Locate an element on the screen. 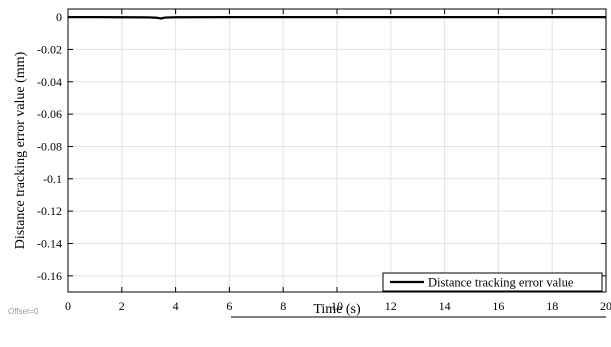  x-tick-label: 6 is located at coordinates (229, 306).